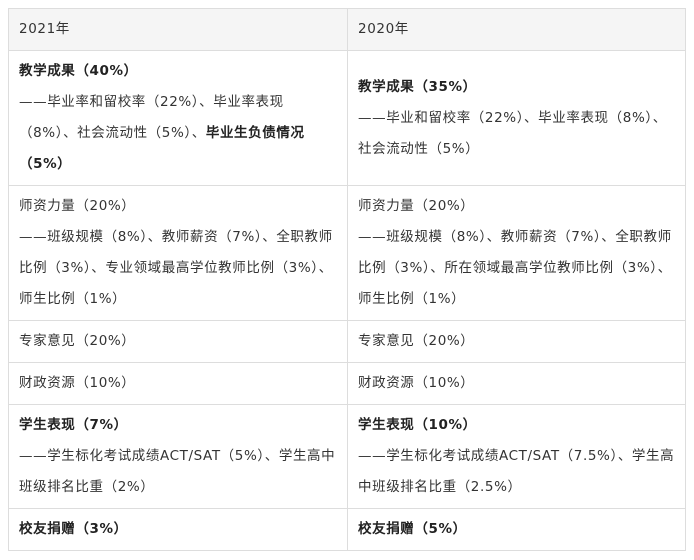 The width and height of the screenshot is (694, 560). Describe the element at coordinates (151, 117) in the screenshot. I see `cell-text: ——毕业率和留校率（22%）、毕业率表现（8%）、社会流动性（5%）、` at that location.